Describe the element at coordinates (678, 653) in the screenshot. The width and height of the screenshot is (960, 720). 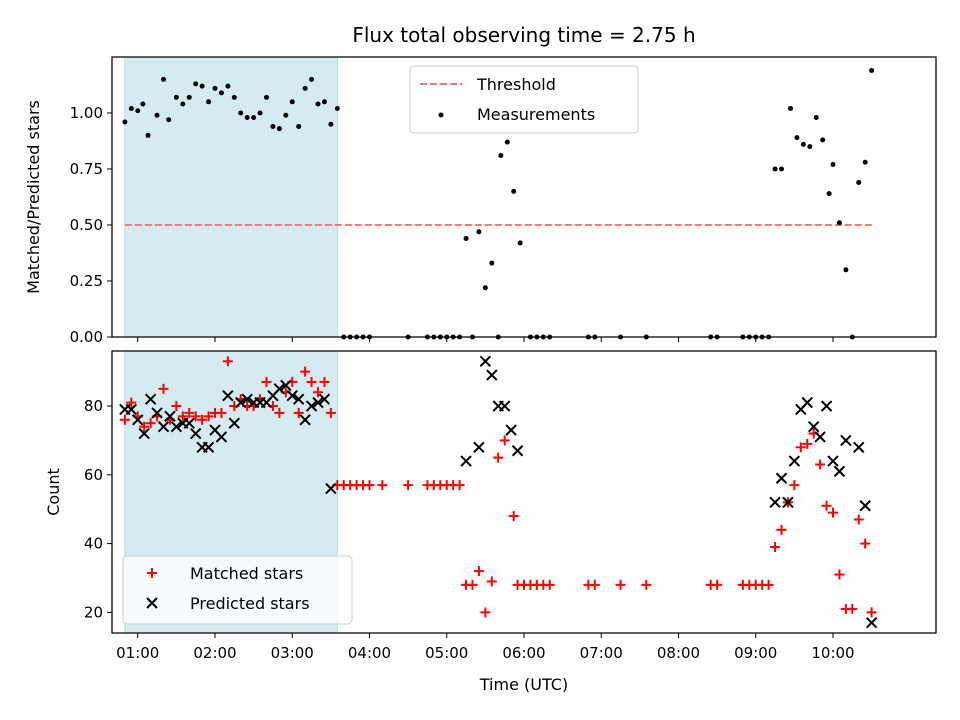
I see `x-tick-label: 08:00` at that location.